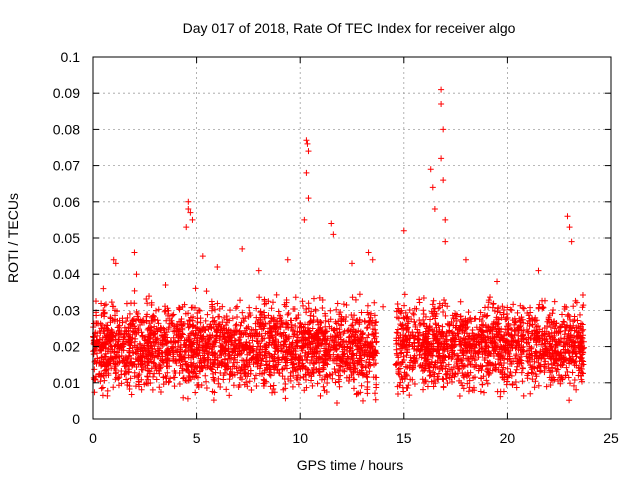  Describe the element at coordinates (66, 202) in the screenshot. I see `y-tick-label: 0.06` at that location.